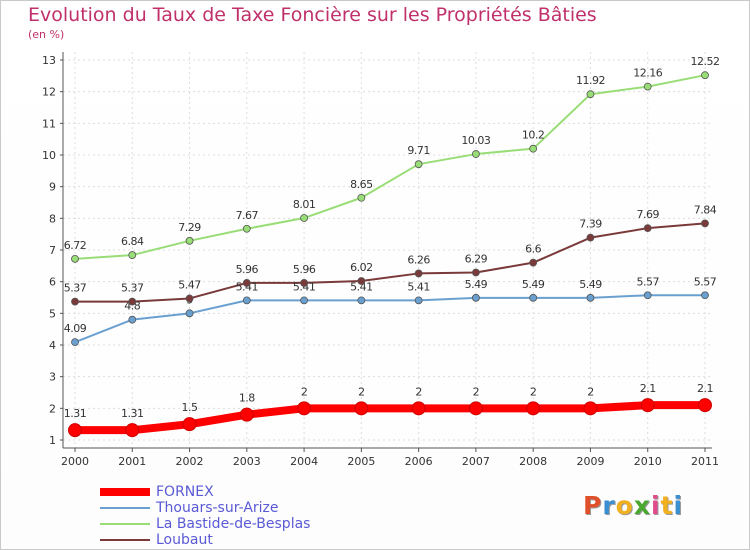 This screenshot has height=550, width=750. Describe the element at coordinates (304, 204) in the screenshot. I see `data-label: 8.01` at that location.